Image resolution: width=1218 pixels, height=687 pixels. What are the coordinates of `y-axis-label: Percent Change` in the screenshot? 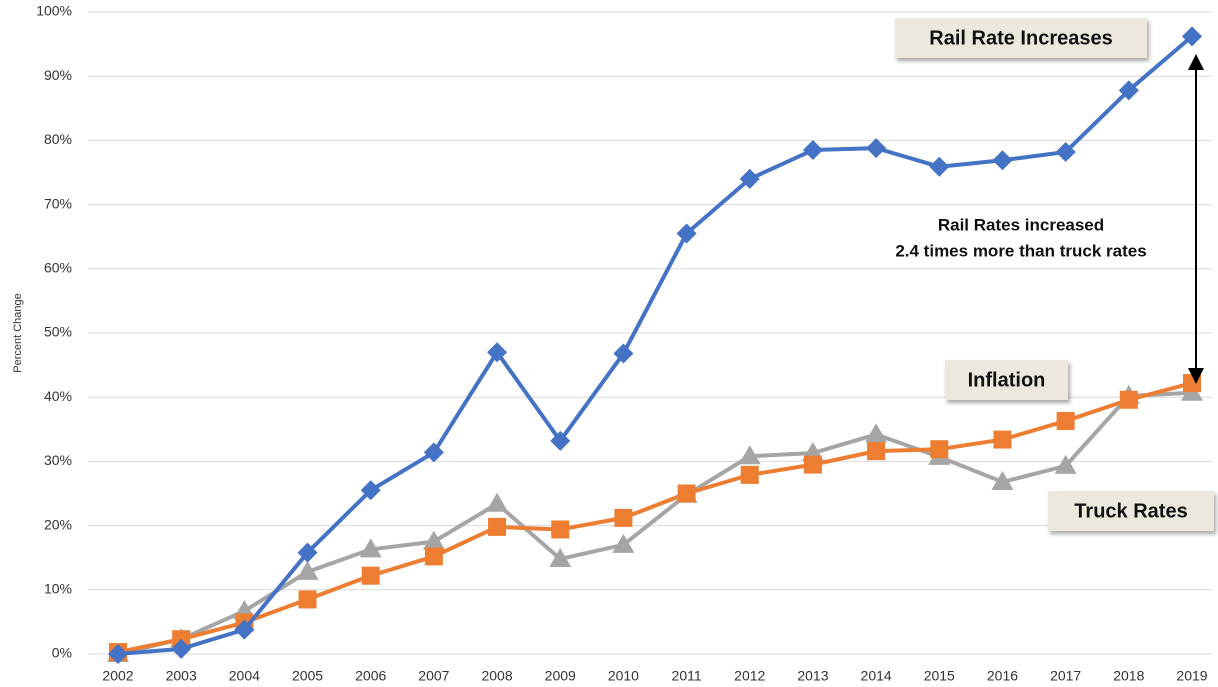 It's located at (18, 333).